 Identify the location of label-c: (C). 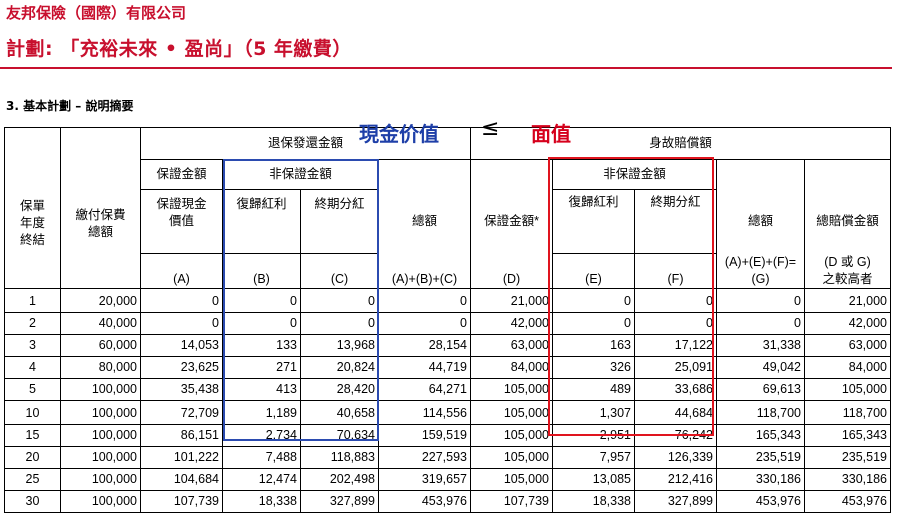
(339, 271).